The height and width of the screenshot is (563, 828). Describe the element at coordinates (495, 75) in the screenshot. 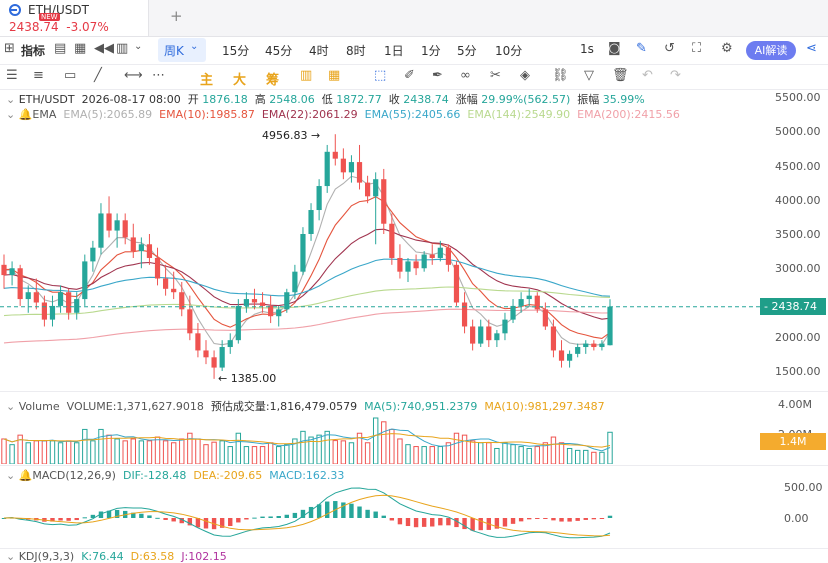

I see `eraser-icon: ✂` at that location.